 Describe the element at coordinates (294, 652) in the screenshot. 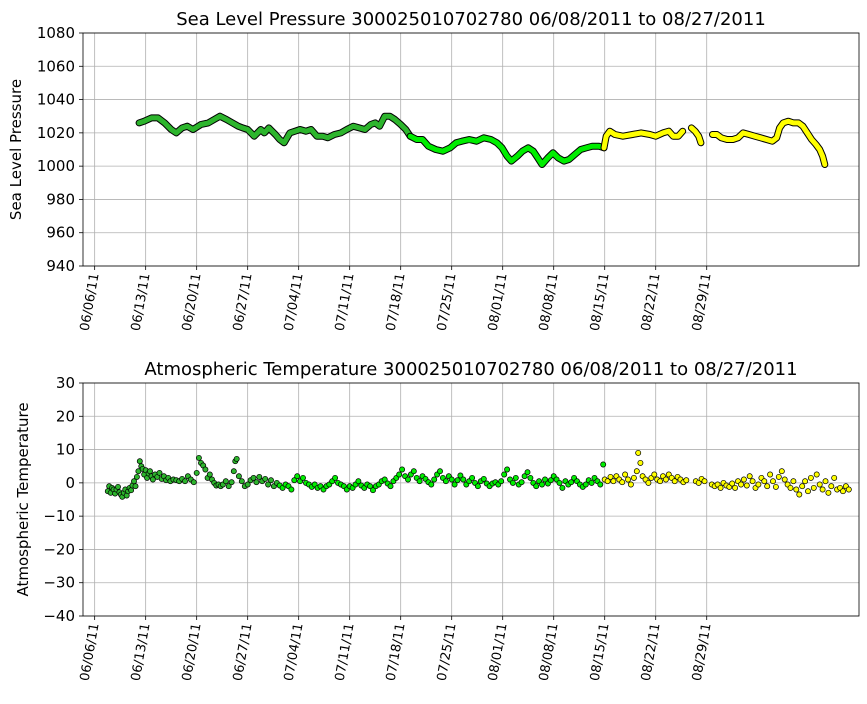

I see `temperature-x-tick-label: 07/04/11` at that location.